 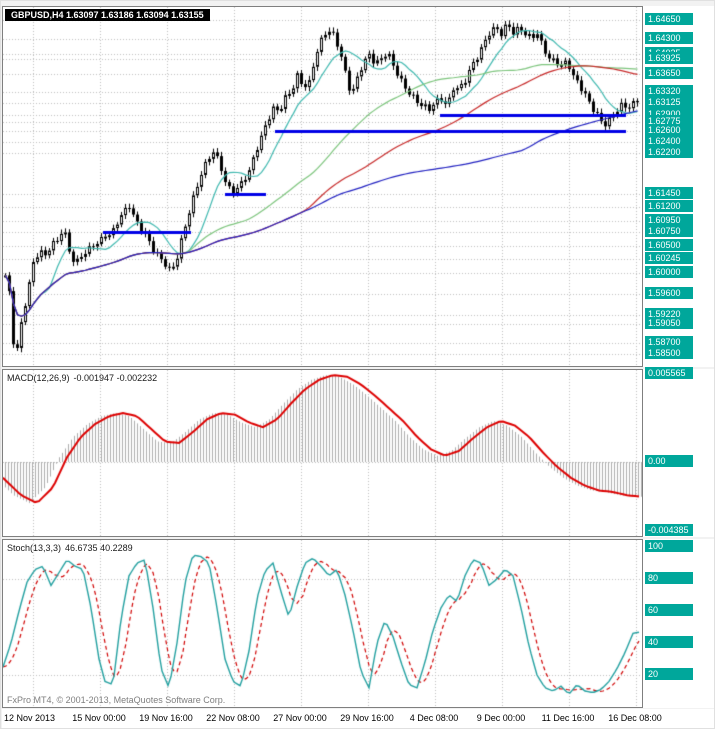 What do you see at coordinates (669, 530) in the screenshot?
I see `scale-label-badge: -0.004385` at bounding box center [669, 530].